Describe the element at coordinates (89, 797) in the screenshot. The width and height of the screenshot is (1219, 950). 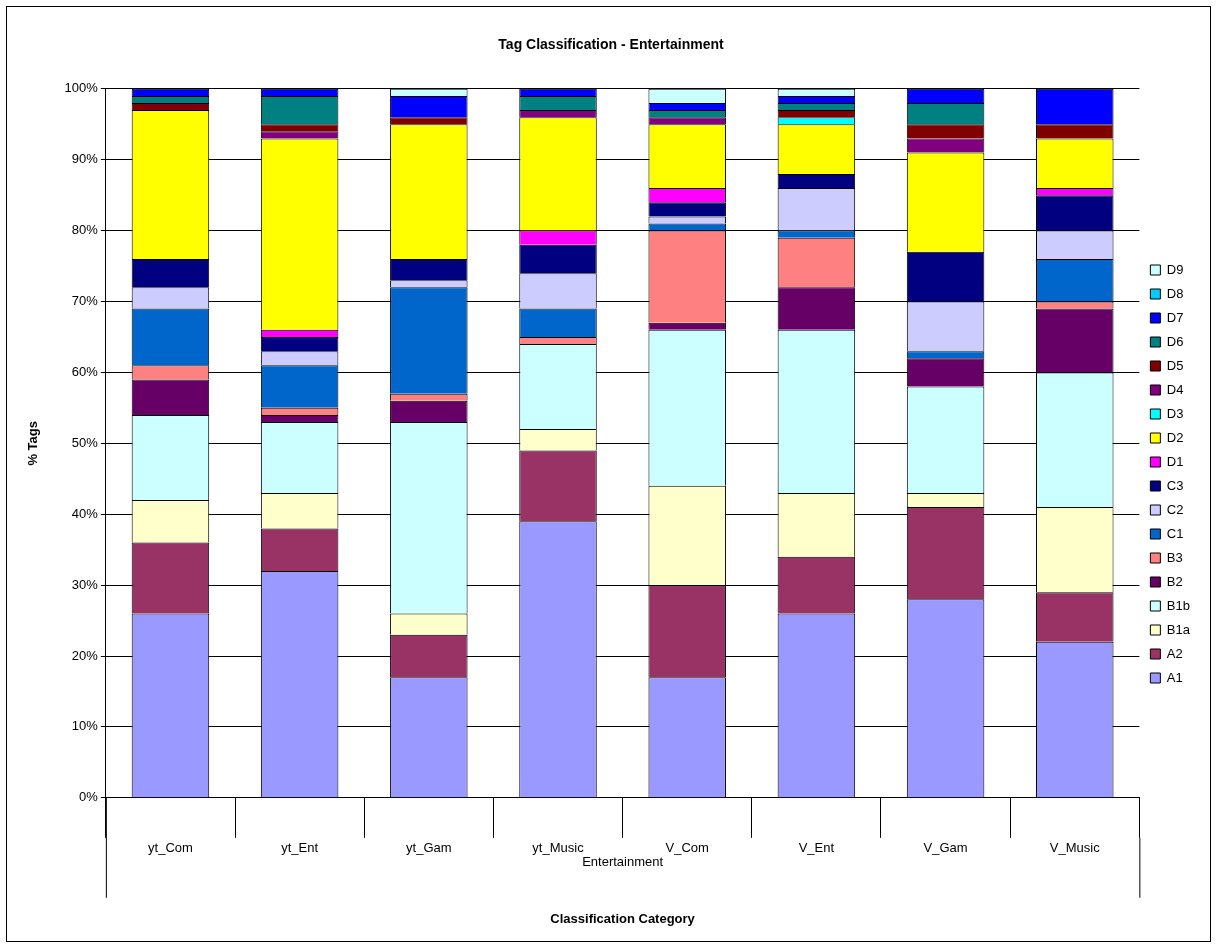
I see `y-tick-label: 0%` at that location.